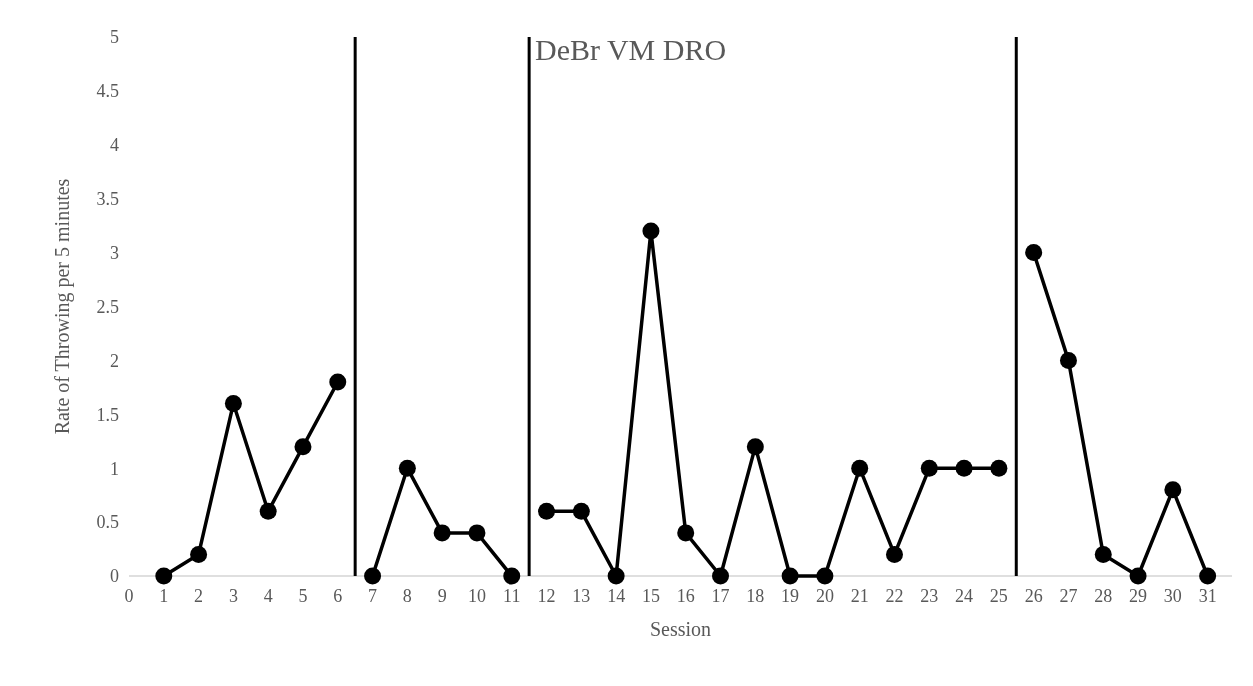 This screenshot has height=686, width=1253. Describe the element at coordinates (685, 596) in the screenshot. I see `x-tick-label: 16` at that location.